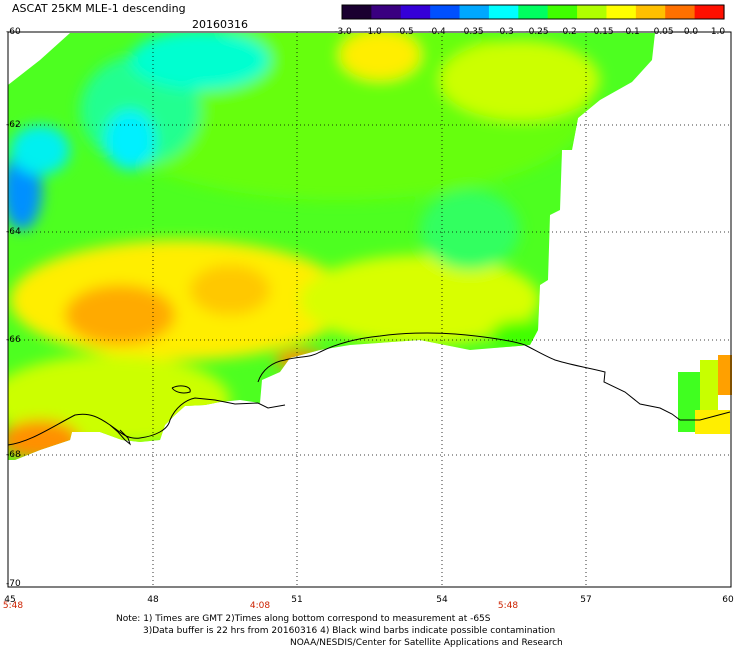  I want to click on map-title: ASCAT 25KM MLE-1 descending, so click(99, 8).